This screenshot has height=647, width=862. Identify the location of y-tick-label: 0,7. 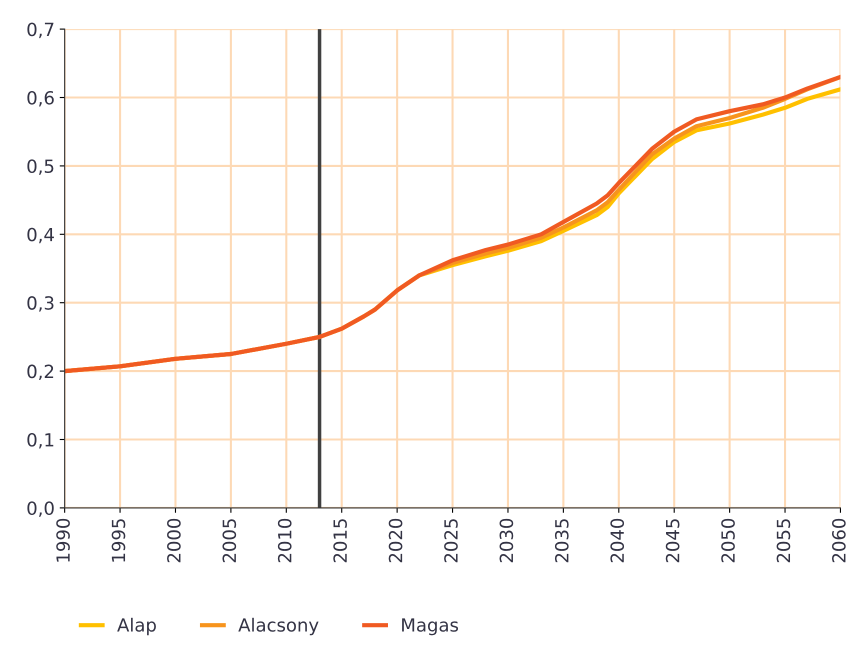
(40, 30).